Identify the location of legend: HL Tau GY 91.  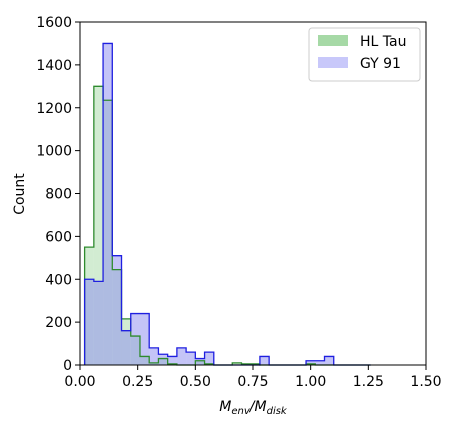
(364, 54).